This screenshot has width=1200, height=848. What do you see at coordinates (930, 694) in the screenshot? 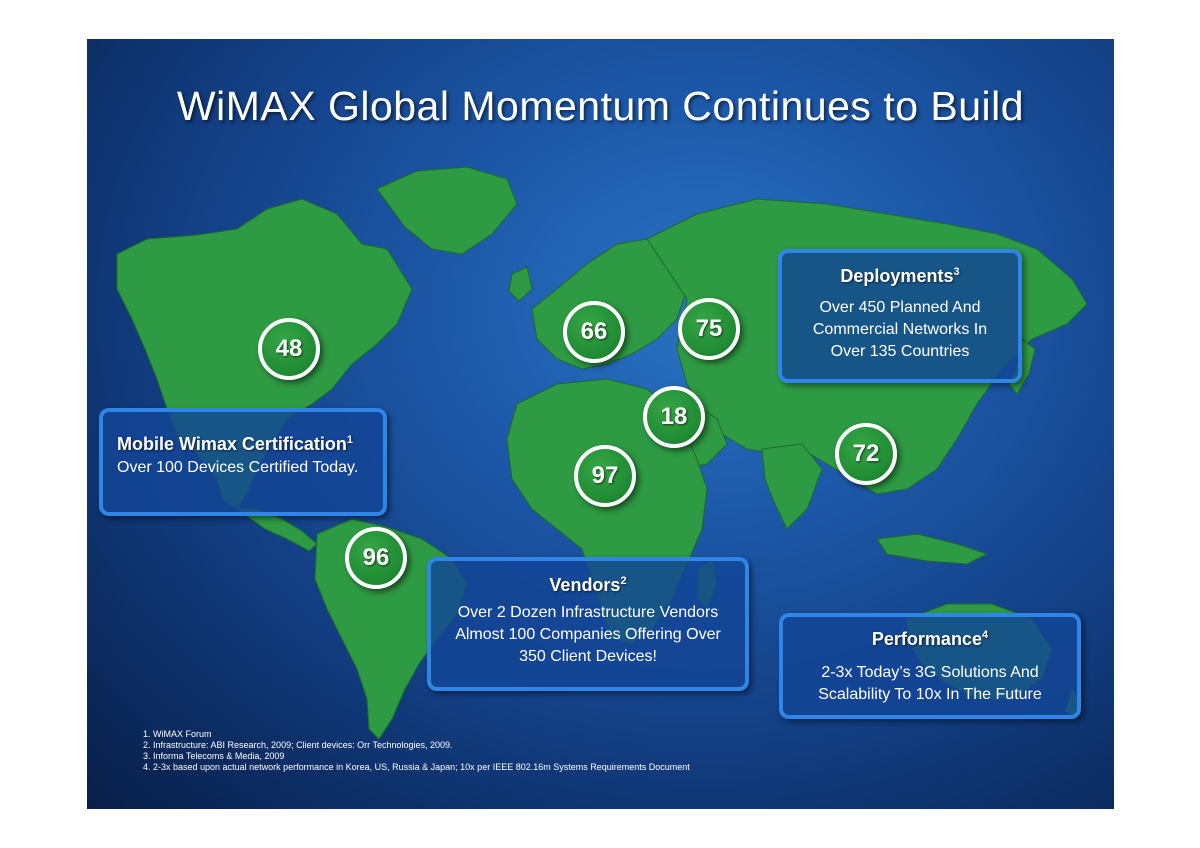
I see `performance-line: Scalability To 10x In The Future` at bounding box center [930, 694].